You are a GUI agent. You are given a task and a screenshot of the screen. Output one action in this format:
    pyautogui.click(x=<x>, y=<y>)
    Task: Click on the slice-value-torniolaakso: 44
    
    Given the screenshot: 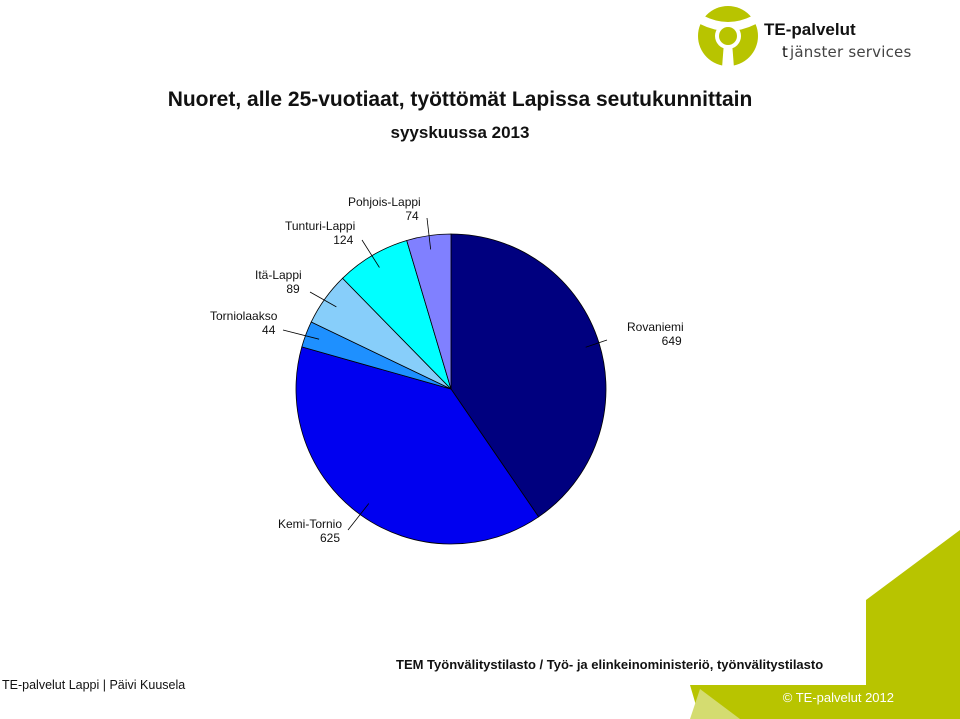 What is the action you would take?
    pyautogui.click(x=269, y=330)
    